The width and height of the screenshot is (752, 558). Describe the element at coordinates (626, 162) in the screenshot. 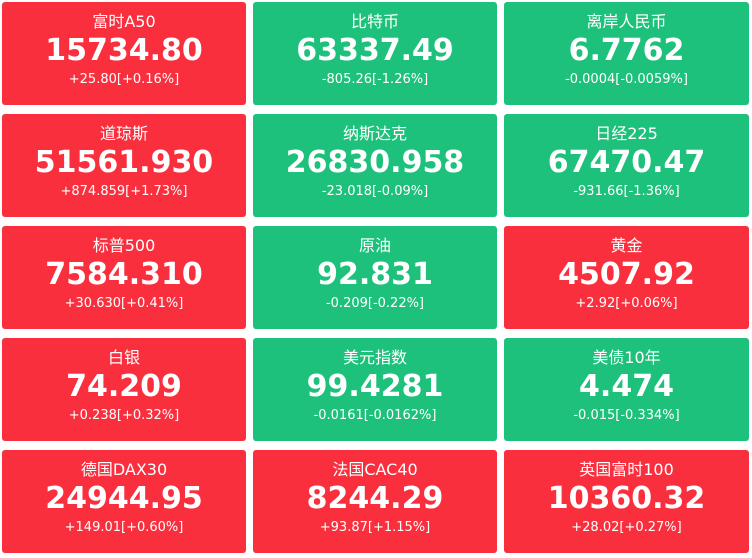

I see `quote-price: 67470.47` at that location.